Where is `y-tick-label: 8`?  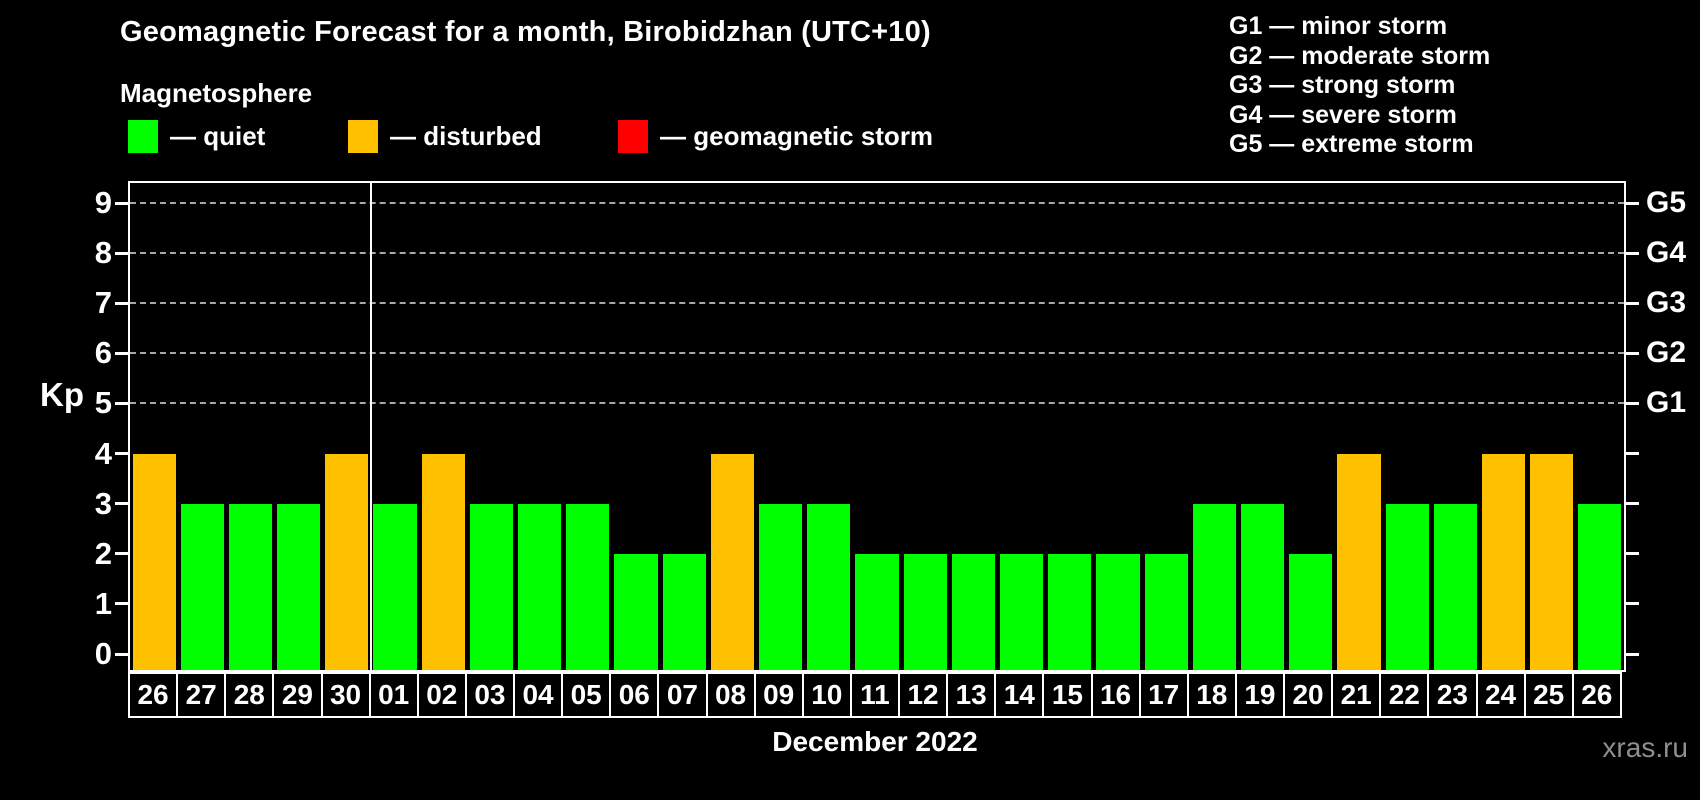
y-tick-label: 8 is located at coordinates (103, 253).